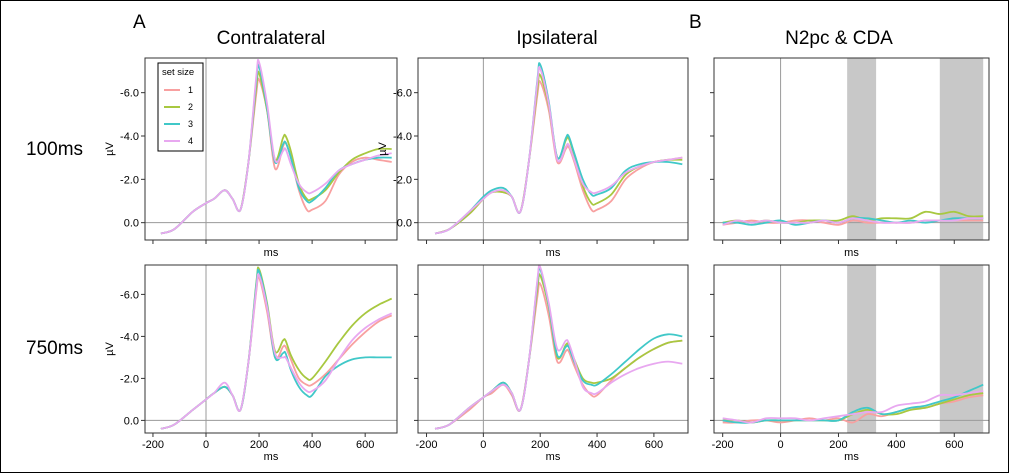  I want to click on column-title-n2pc-cda: N2pc & CDA, so click(839, 38).